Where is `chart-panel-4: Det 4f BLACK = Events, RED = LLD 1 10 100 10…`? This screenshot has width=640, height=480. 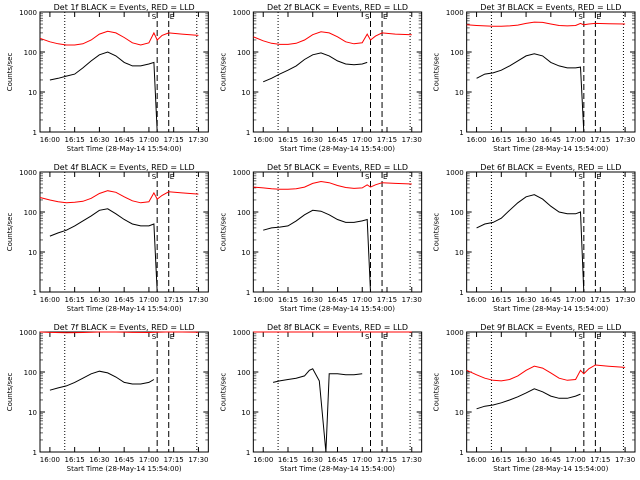
chart-panel-4: Det 4f BLACK = Events, RED = LLD 1 10 100 10… is located at coordinates (107, 238).